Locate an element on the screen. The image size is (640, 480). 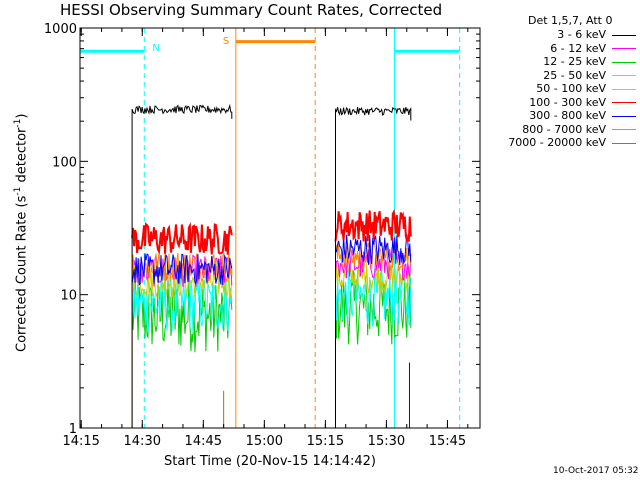
legend-entry: 12 - 25 keV is located at coordinates (566, 61).